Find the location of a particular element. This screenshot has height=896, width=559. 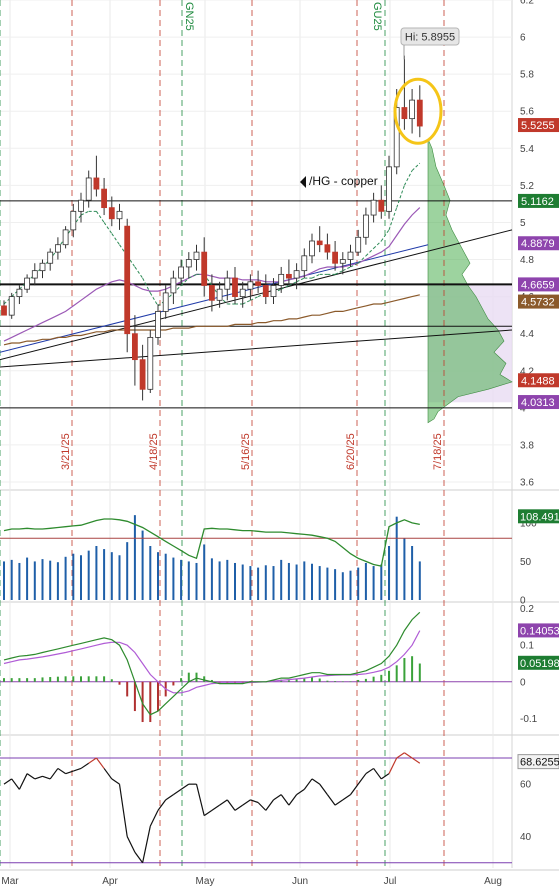

x-tick-label-may: May is located at coordinates (205, 881).